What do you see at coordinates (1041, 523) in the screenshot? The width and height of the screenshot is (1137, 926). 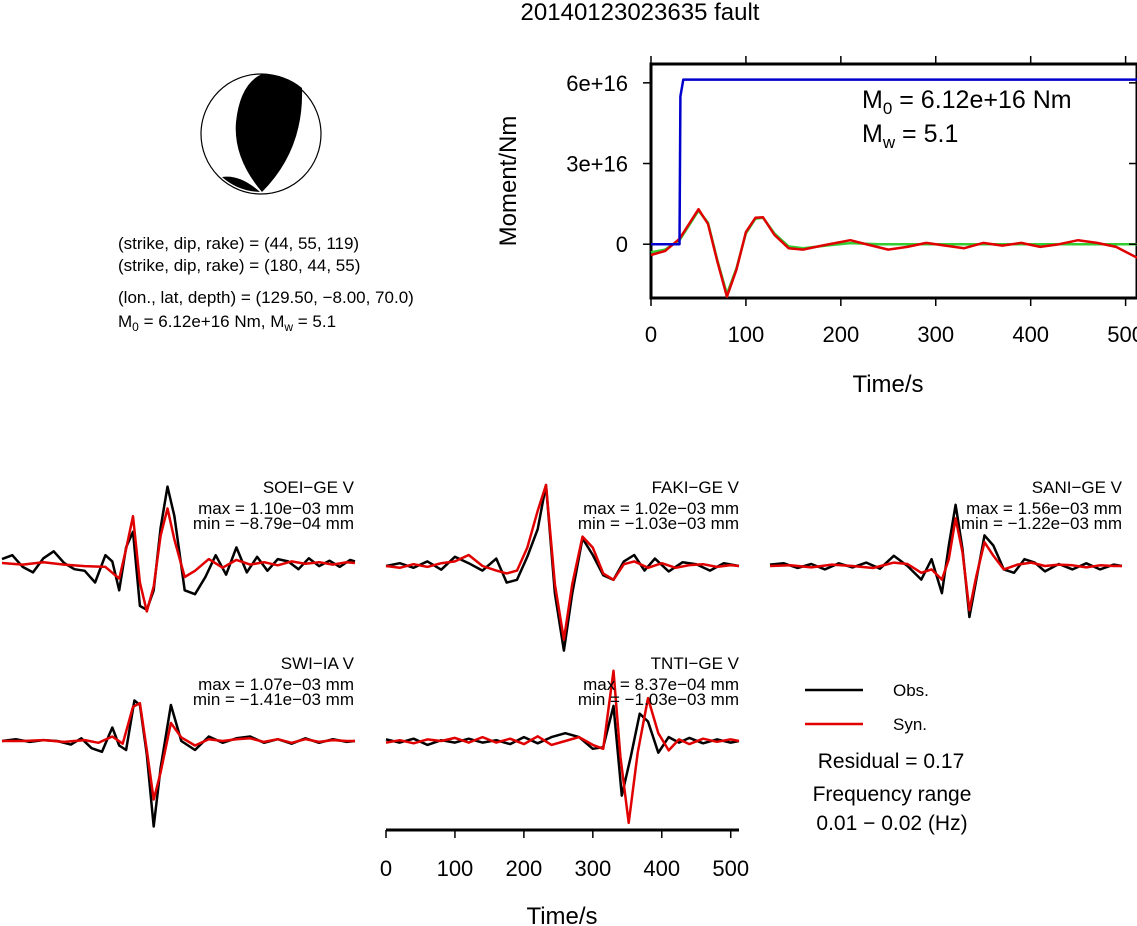 I see `min-amplitude-label: min = −1.22e−03 mm` at bounding box center [1041, 523].